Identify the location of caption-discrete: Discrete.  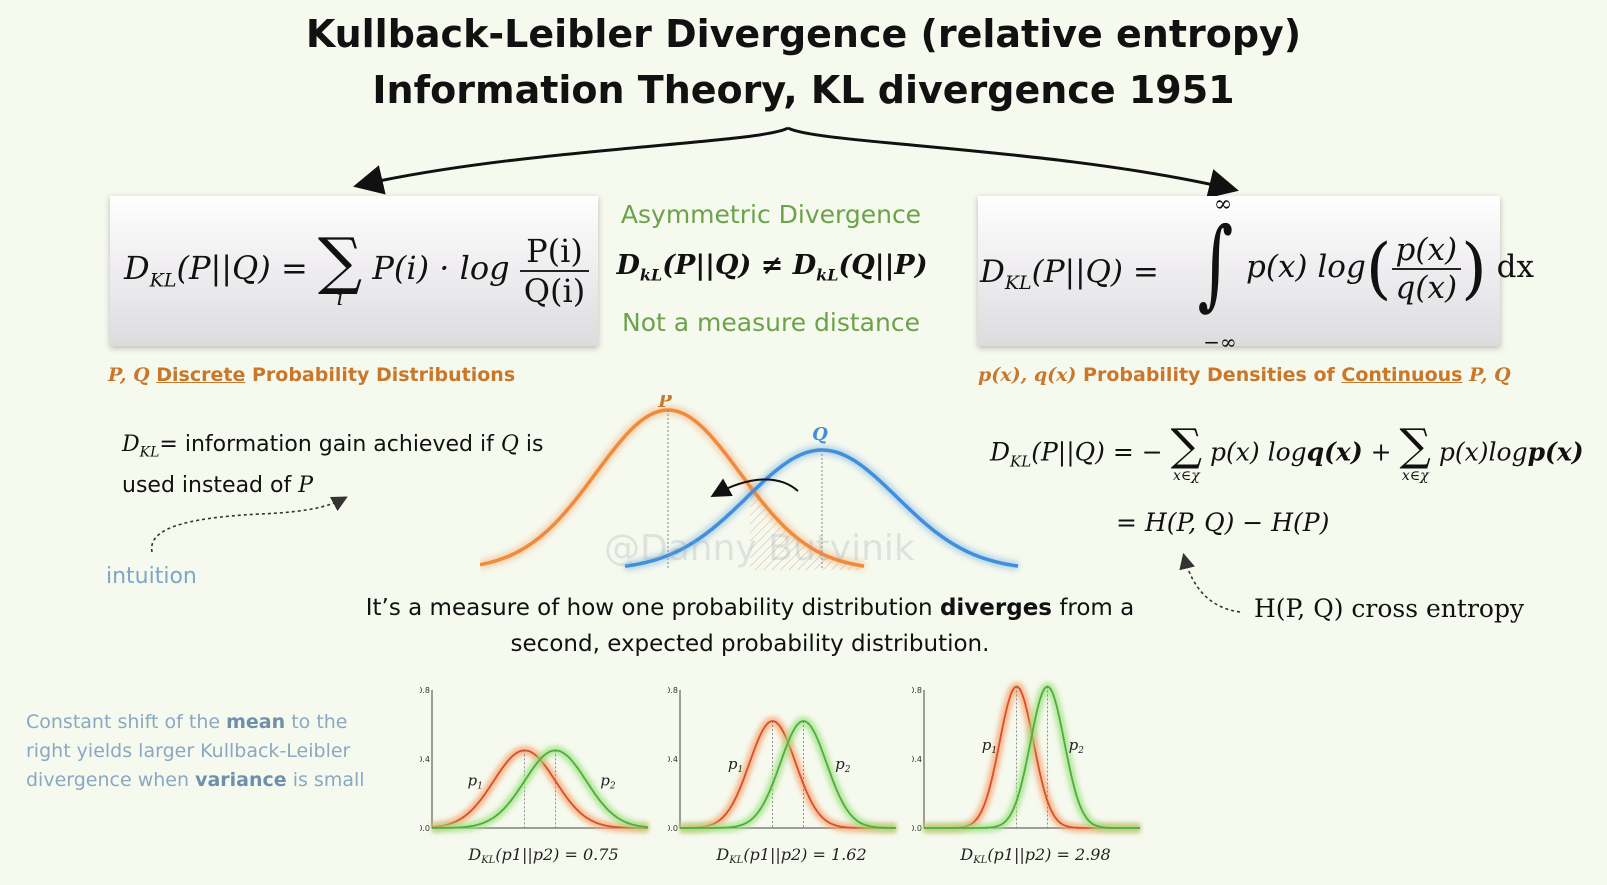
(201, 375).